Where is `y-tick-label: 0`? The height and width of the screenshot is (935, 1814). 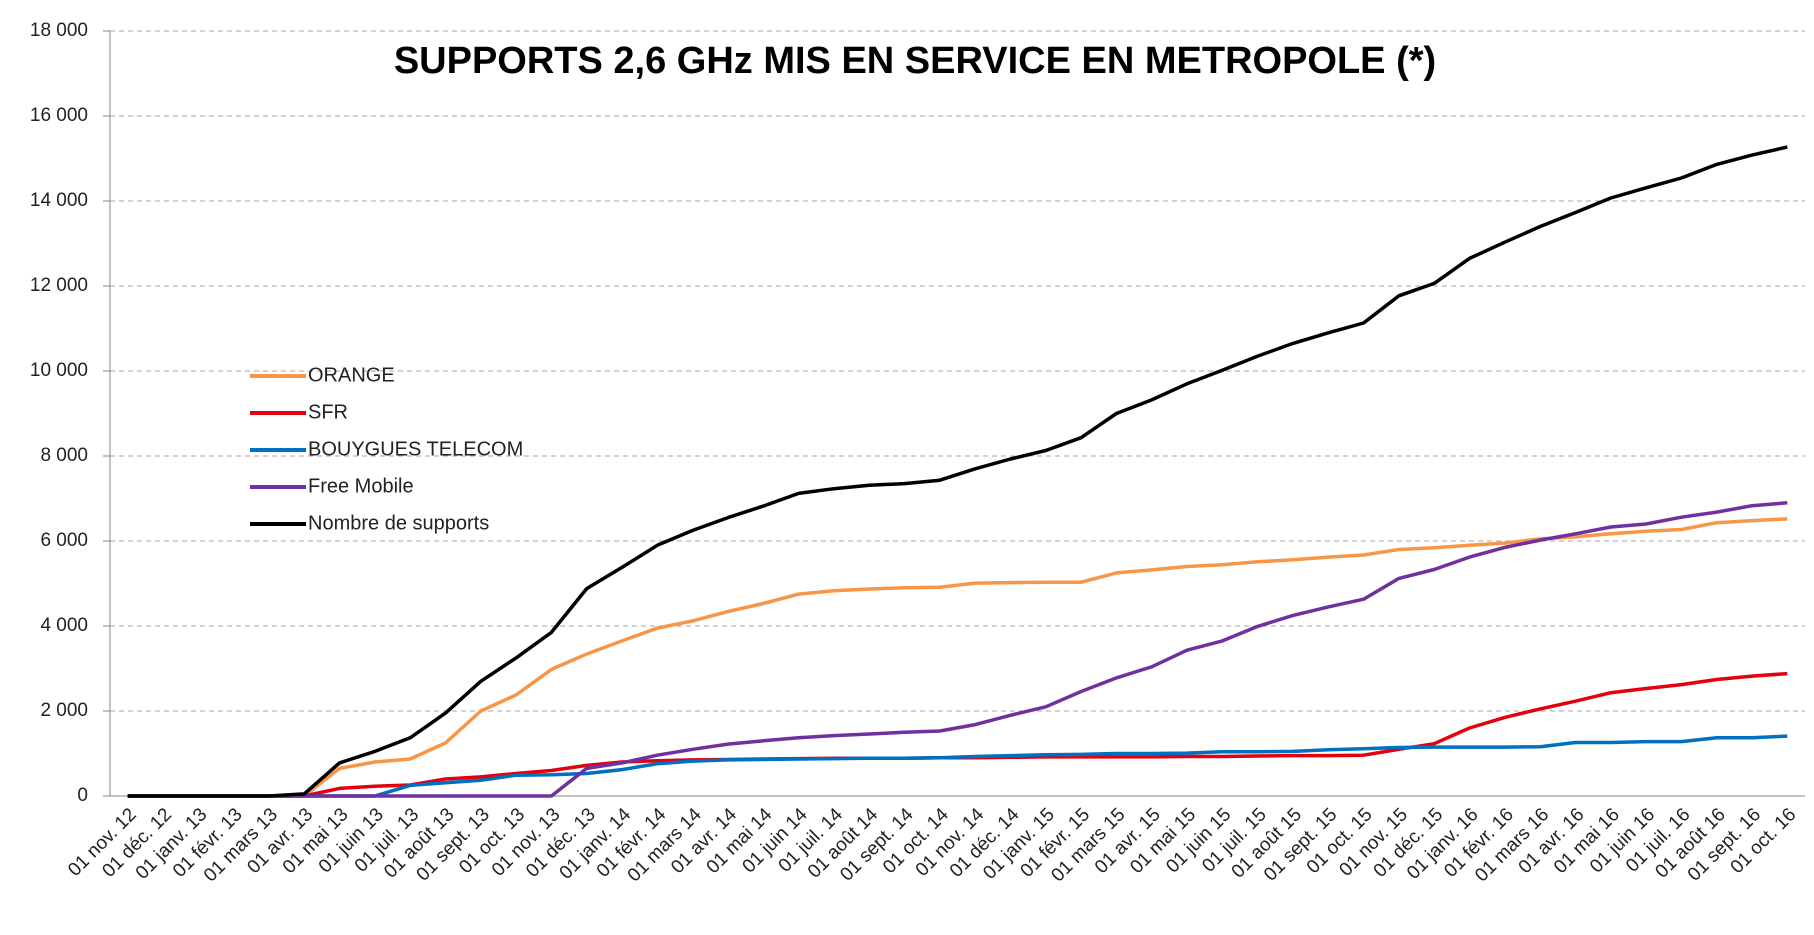
y-tick-label: 0 is located at coordinates (82, 795).